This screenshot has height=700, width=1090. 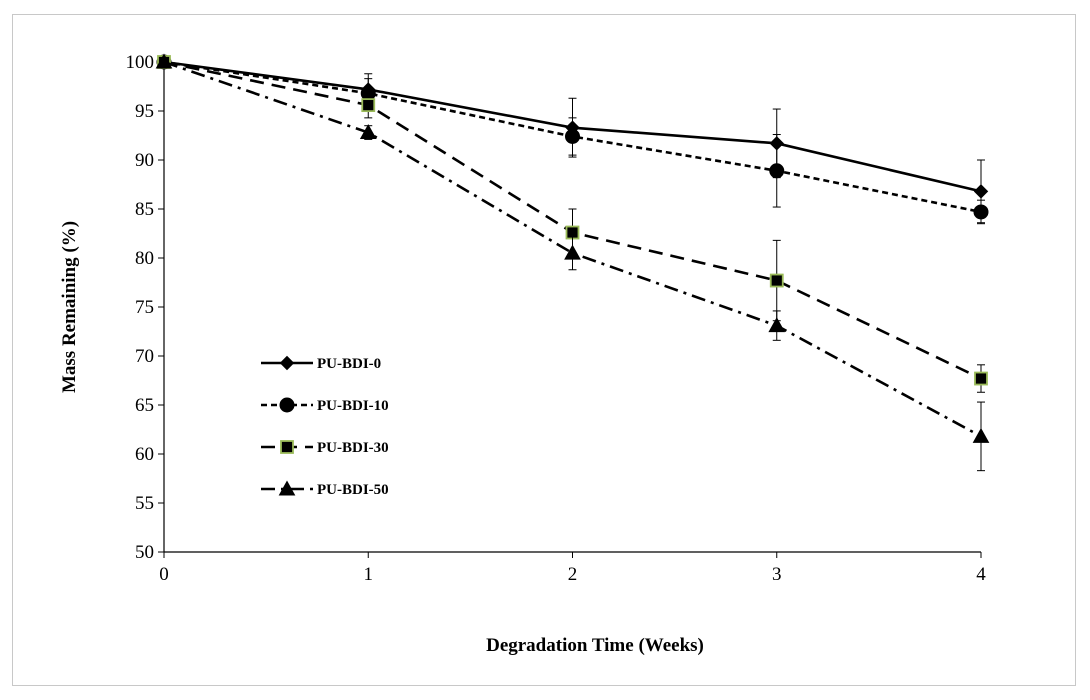 What do you see at coordinates (144, 356) in the screenshot?
I see `y-tick-label: 70` at bounding box center [144, 356].